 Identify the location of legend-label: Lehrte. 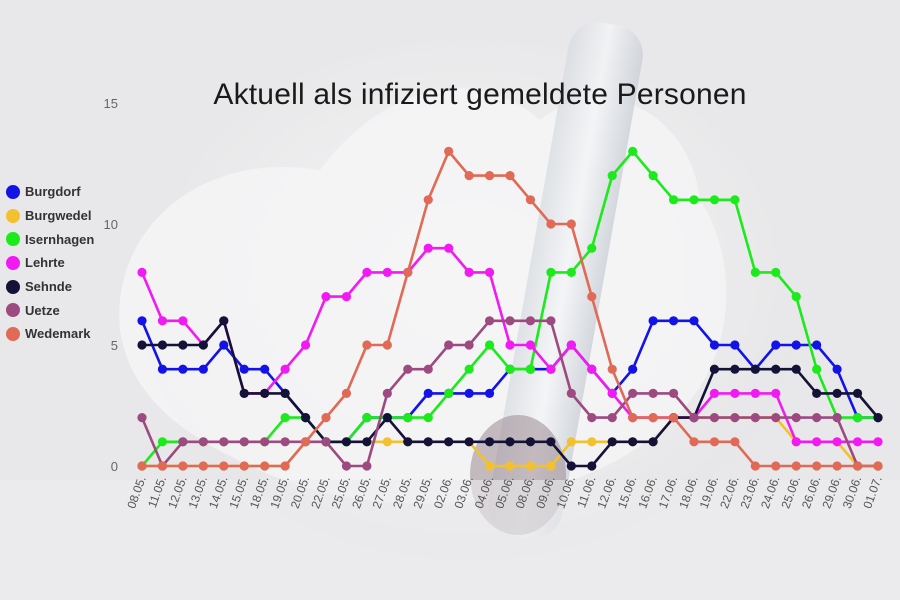
(45, 263).